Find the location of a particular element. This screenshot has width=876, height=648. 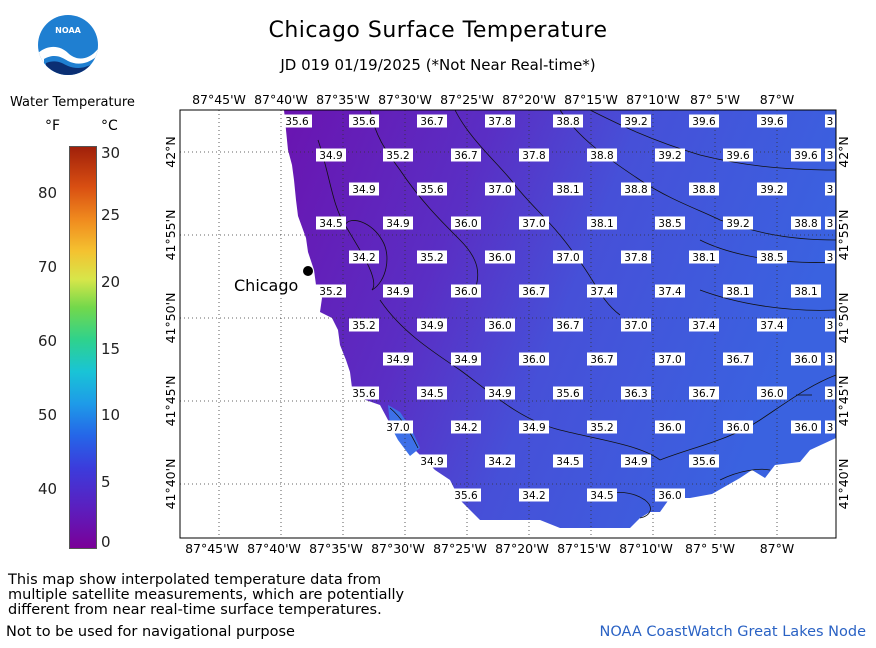

lon-label: 87°15'W is located at coordinates (591, 99).